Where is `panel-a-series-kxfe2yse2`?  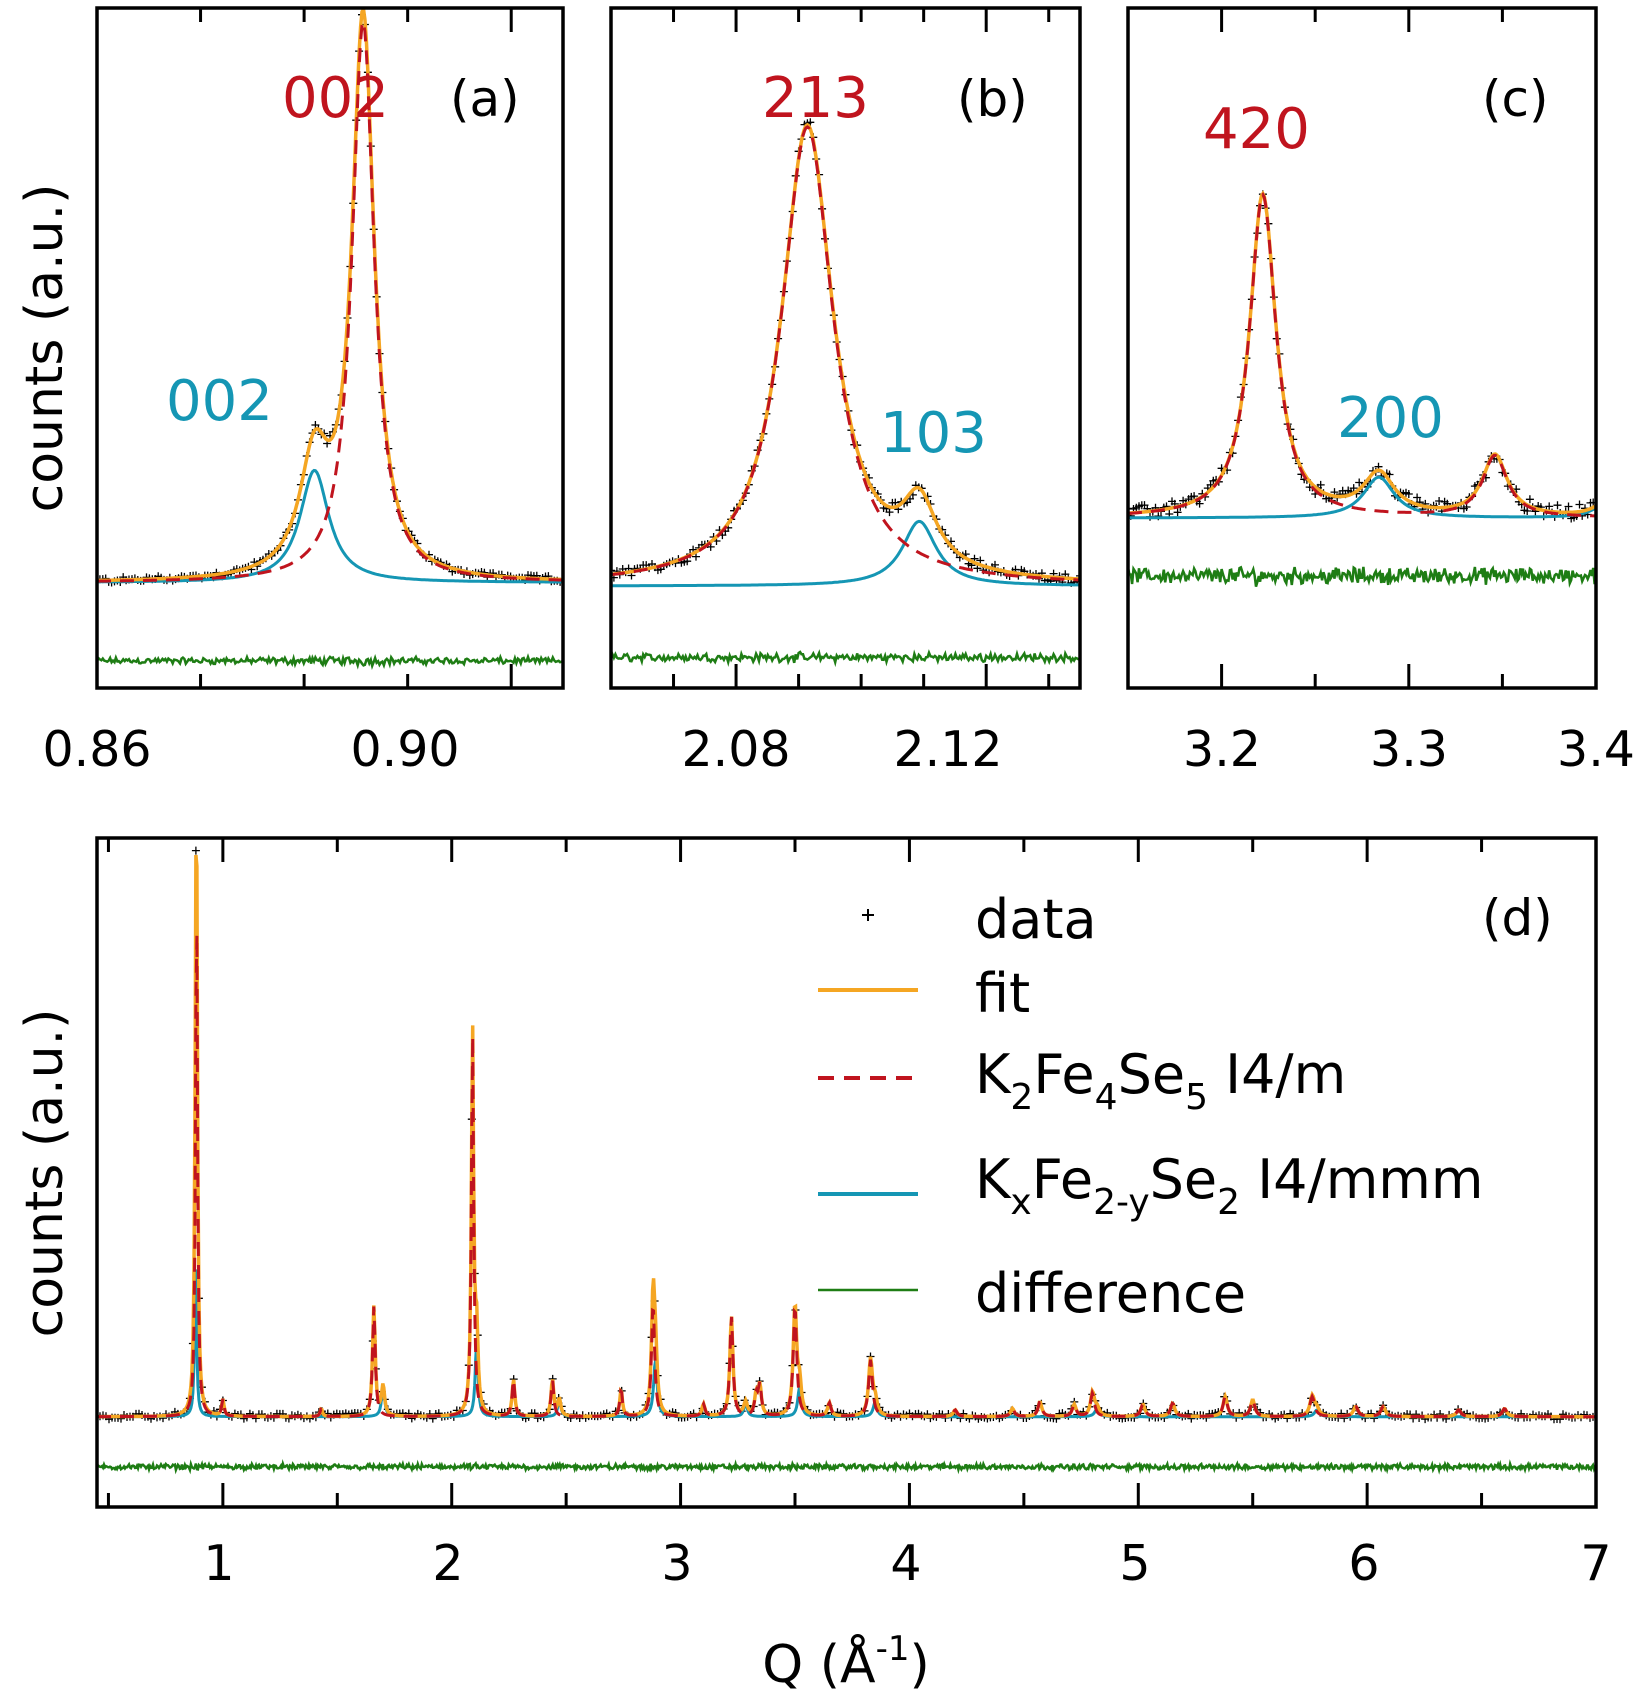 panel-a-series-kxfe2yse2 is located at coordinates (330, 526).